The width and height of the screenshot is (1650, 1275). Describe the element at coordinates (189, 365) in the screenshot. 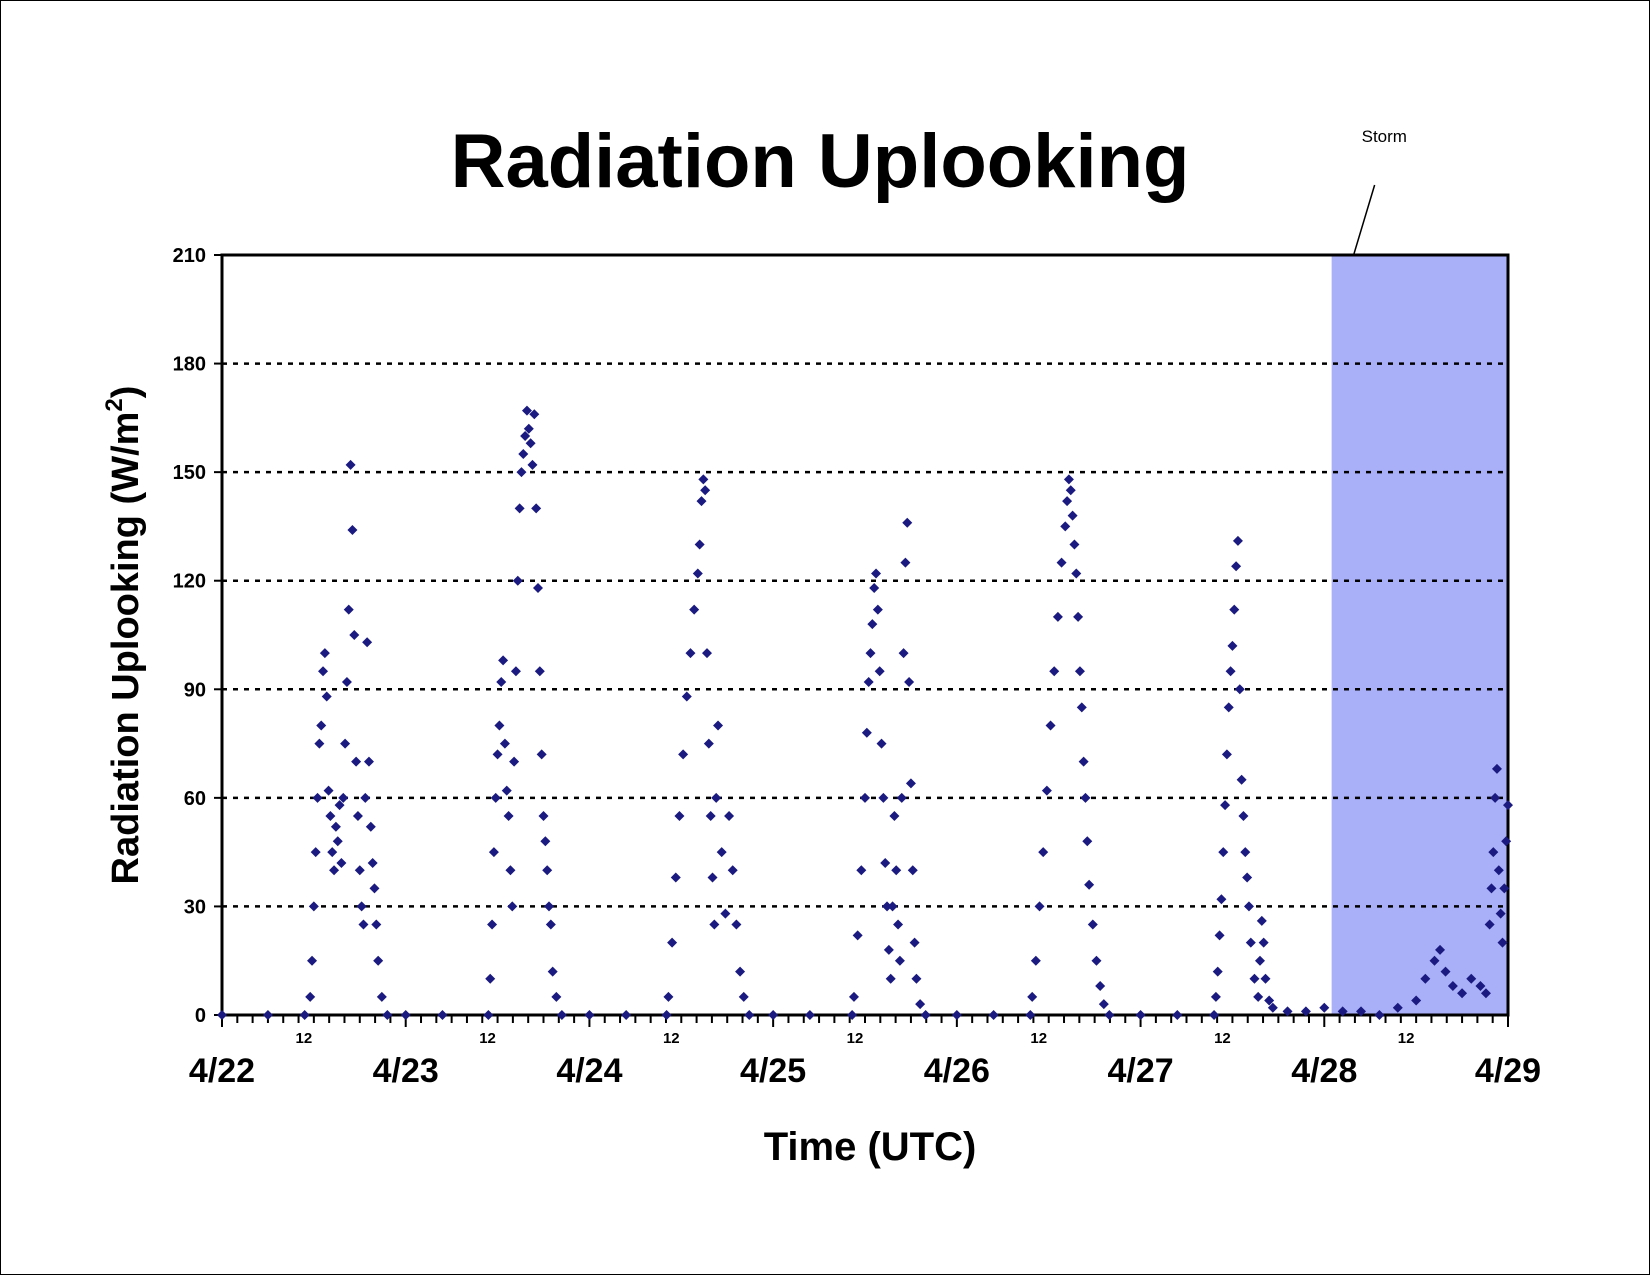

I see `y-tick-label: 180` at that location.